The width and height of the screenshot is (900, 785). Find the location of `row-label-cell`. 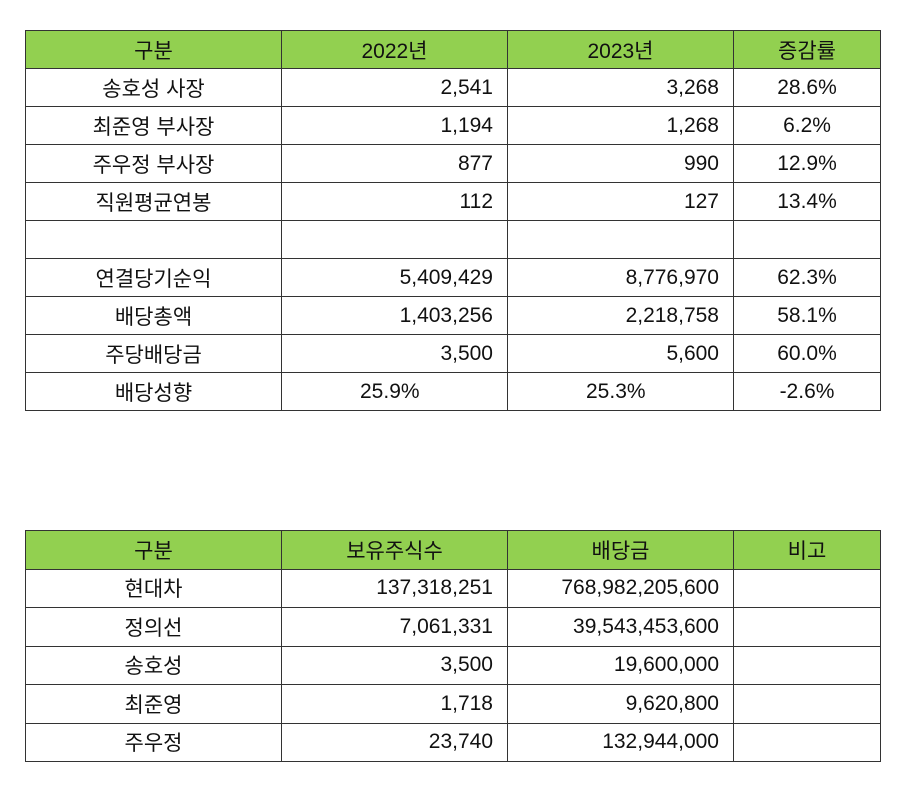

row-label-cell is located at coordinates (153, 239).